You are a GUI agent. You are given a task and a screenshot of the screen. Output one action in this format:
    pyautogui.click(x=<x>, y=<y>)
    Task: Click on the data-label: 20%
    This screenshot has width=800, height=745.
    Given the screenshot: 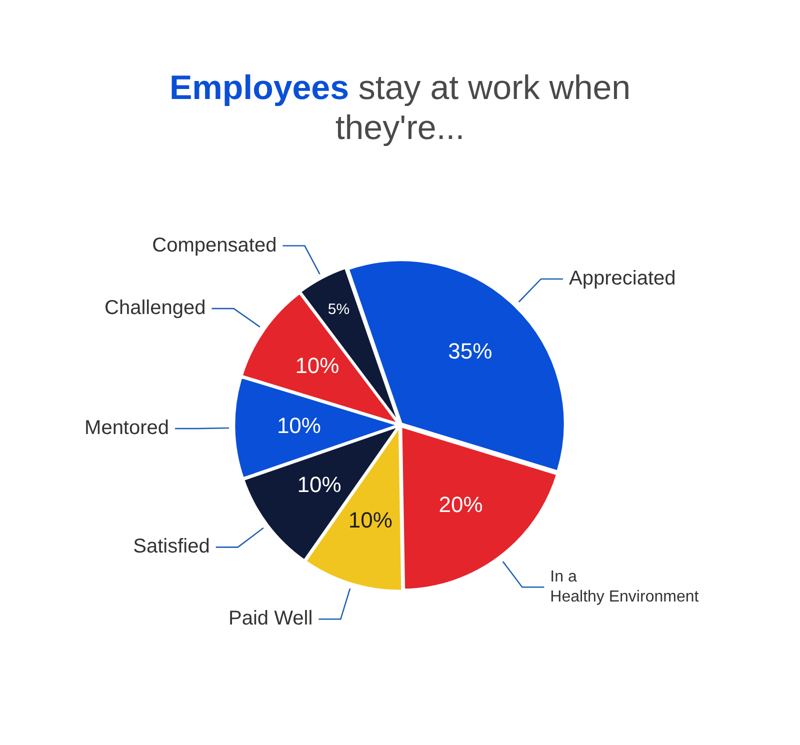 What is the action you would take?
    pyautogui.click(x=460, y=504)
    